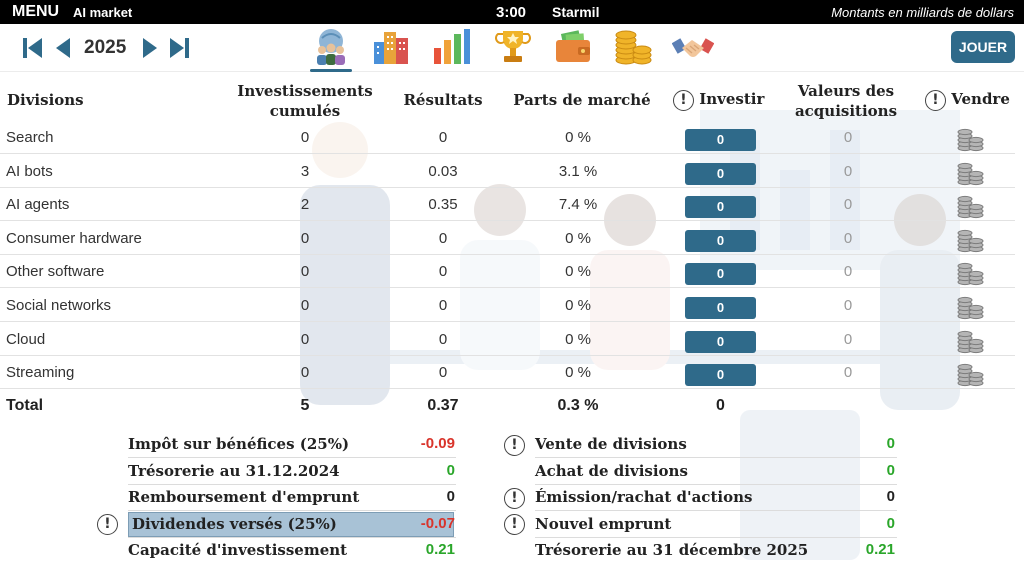  I want to click on table-row: Search 0 0 0 % 0 0, so click(507, 137).